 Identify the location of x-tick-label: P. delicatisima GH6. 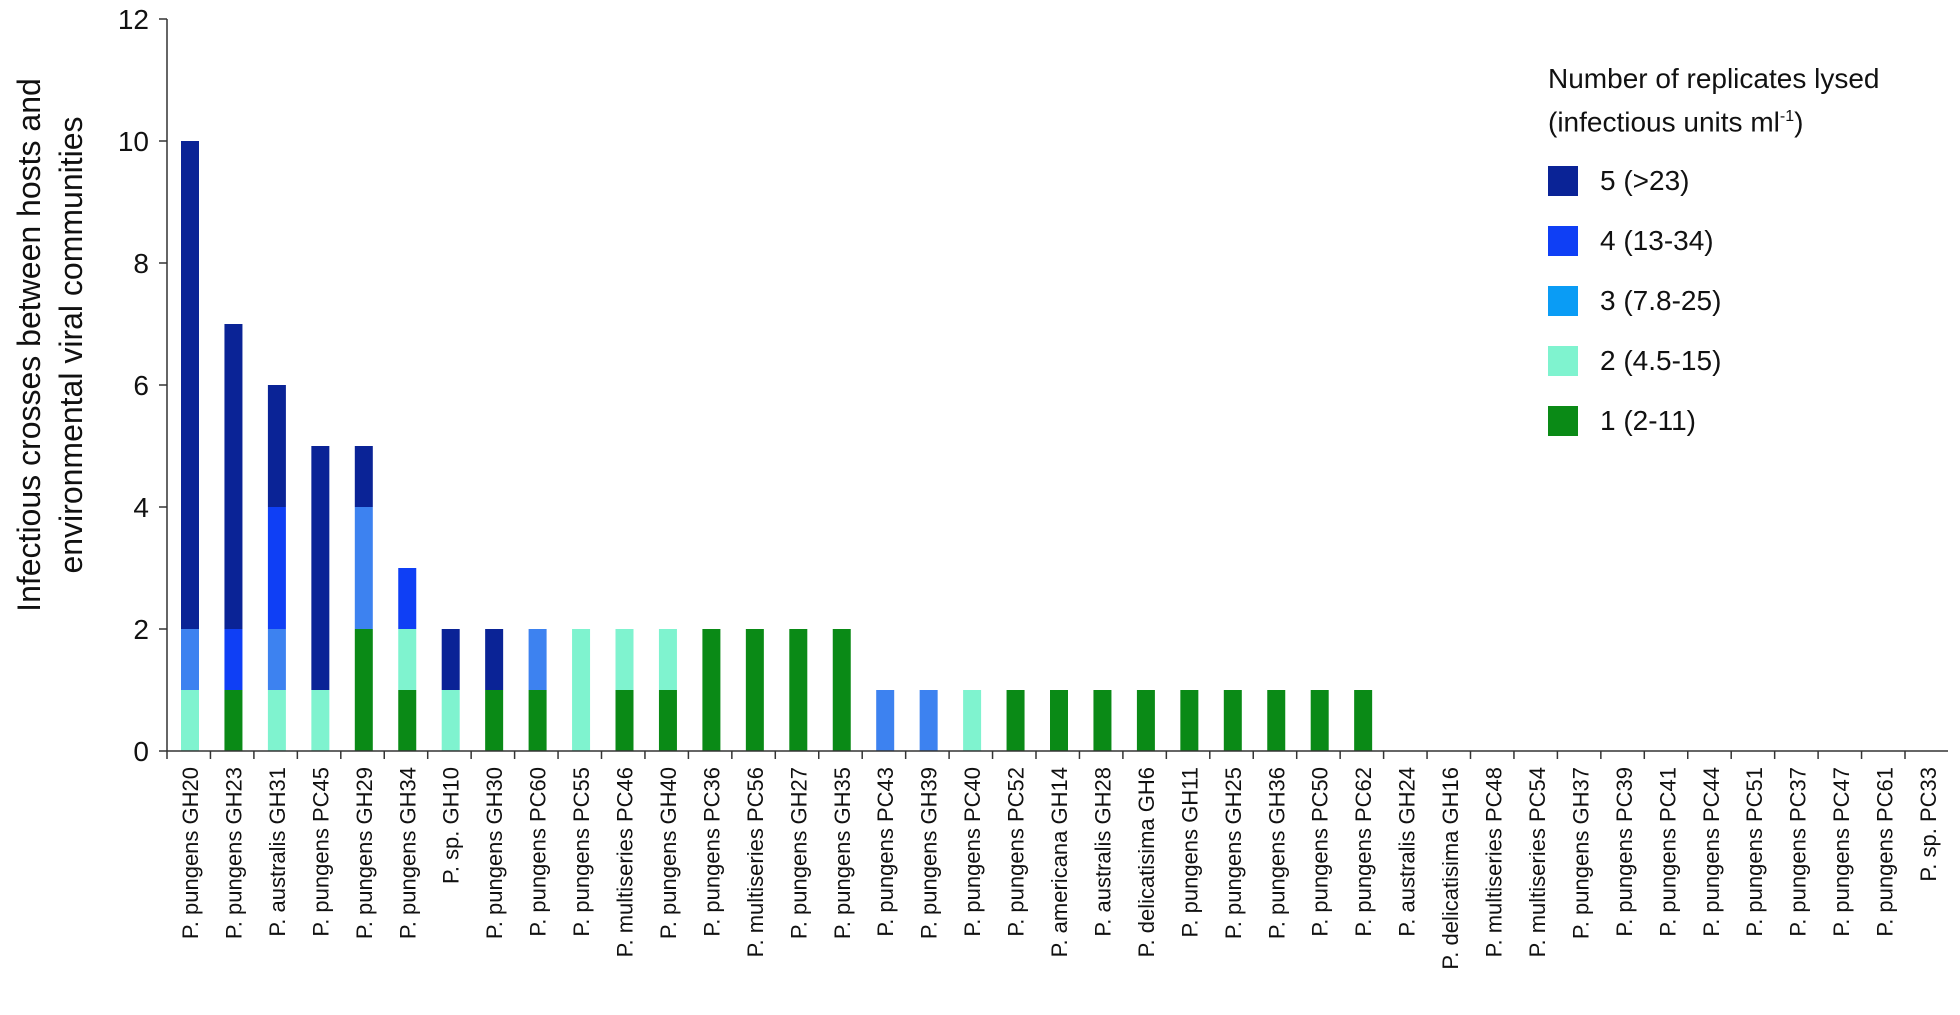
(1146, 862).